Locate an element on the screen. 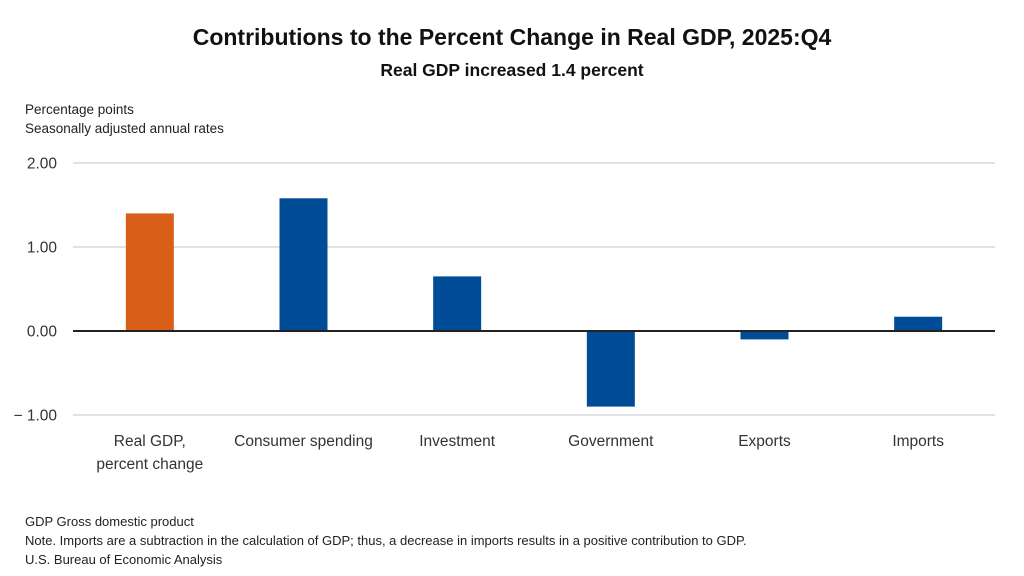 The width and height of the screenshot is (1024, 576). x-tick-label: Government is located at coordinates (611, 441).